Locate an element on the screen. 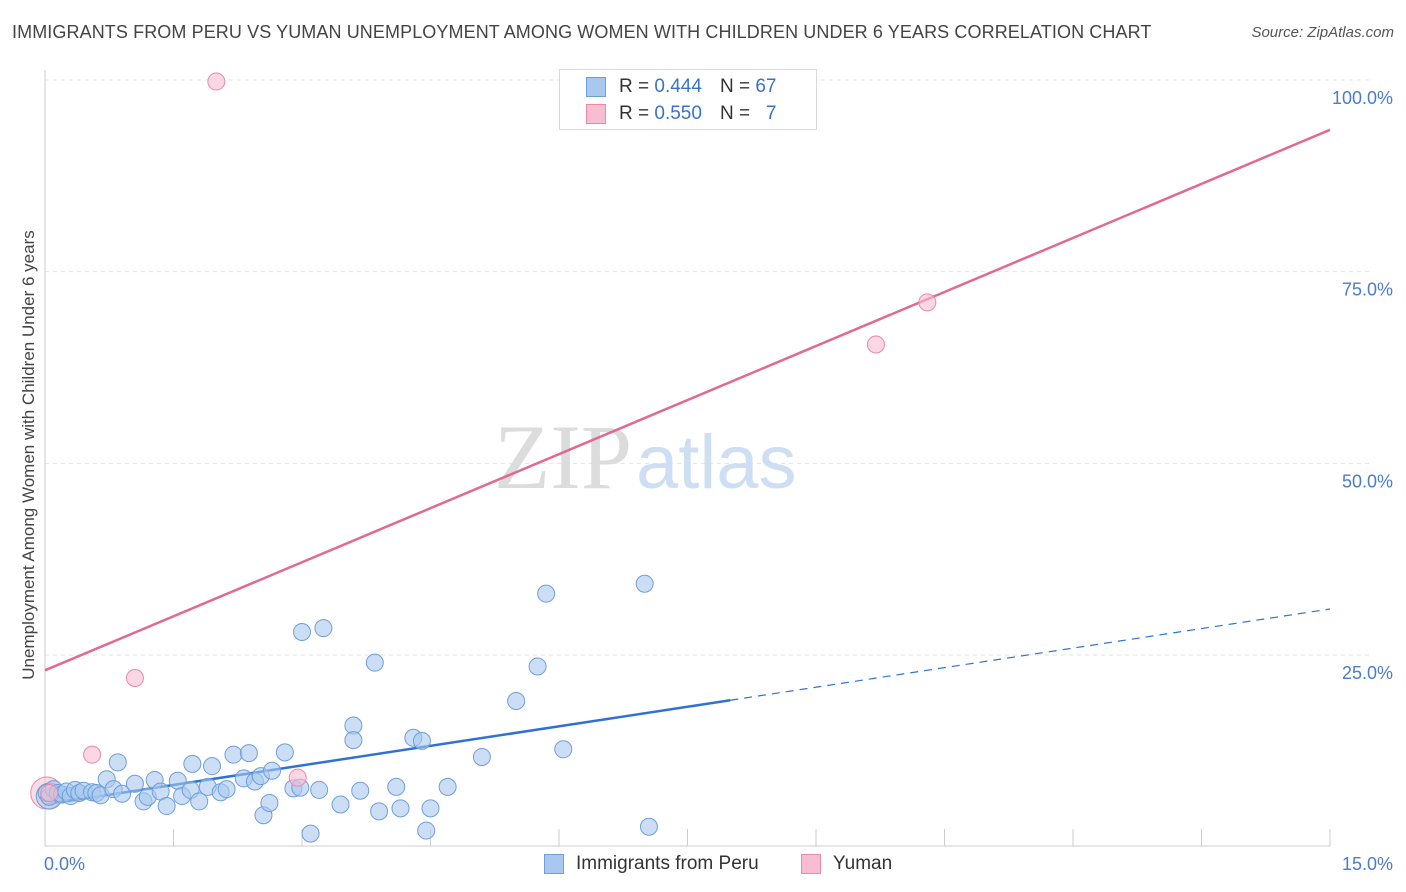 The width and height of the screenshot is (1406, 892). bottom-legend-yuman: Yuman is located at coordinates (846, 864).